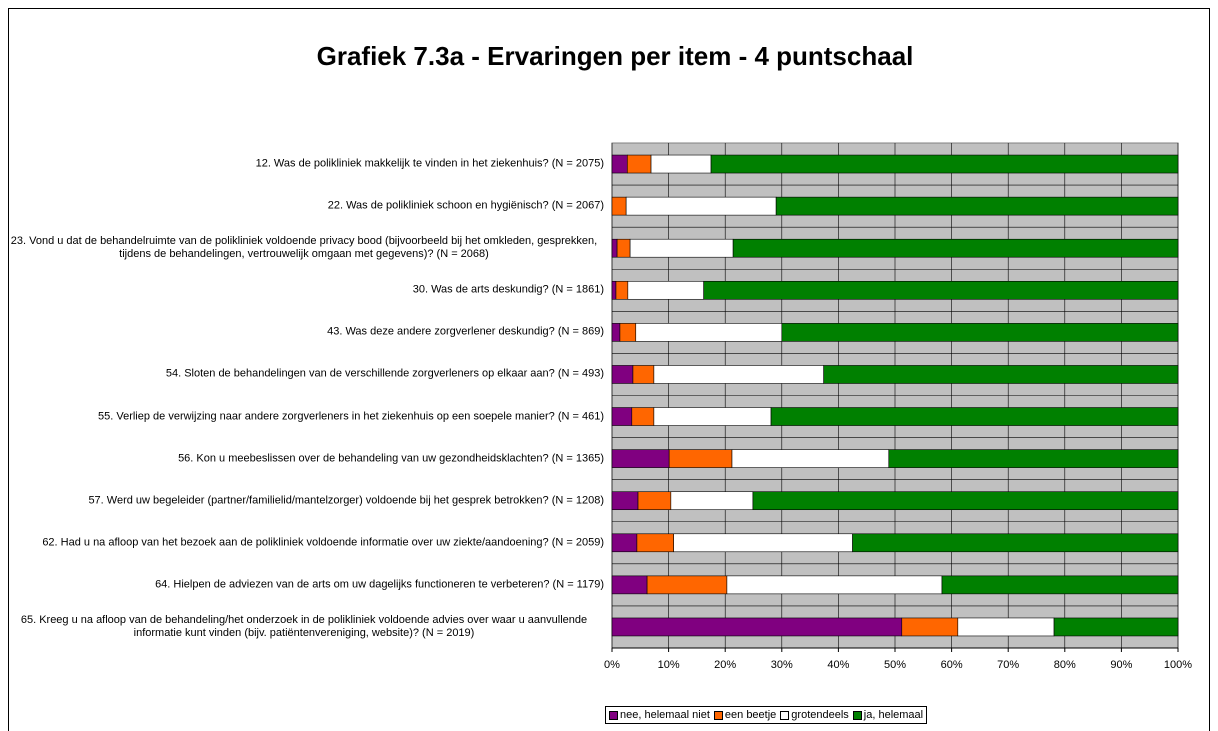  I want to click on legend-label: een beetje, so click(750, 715).